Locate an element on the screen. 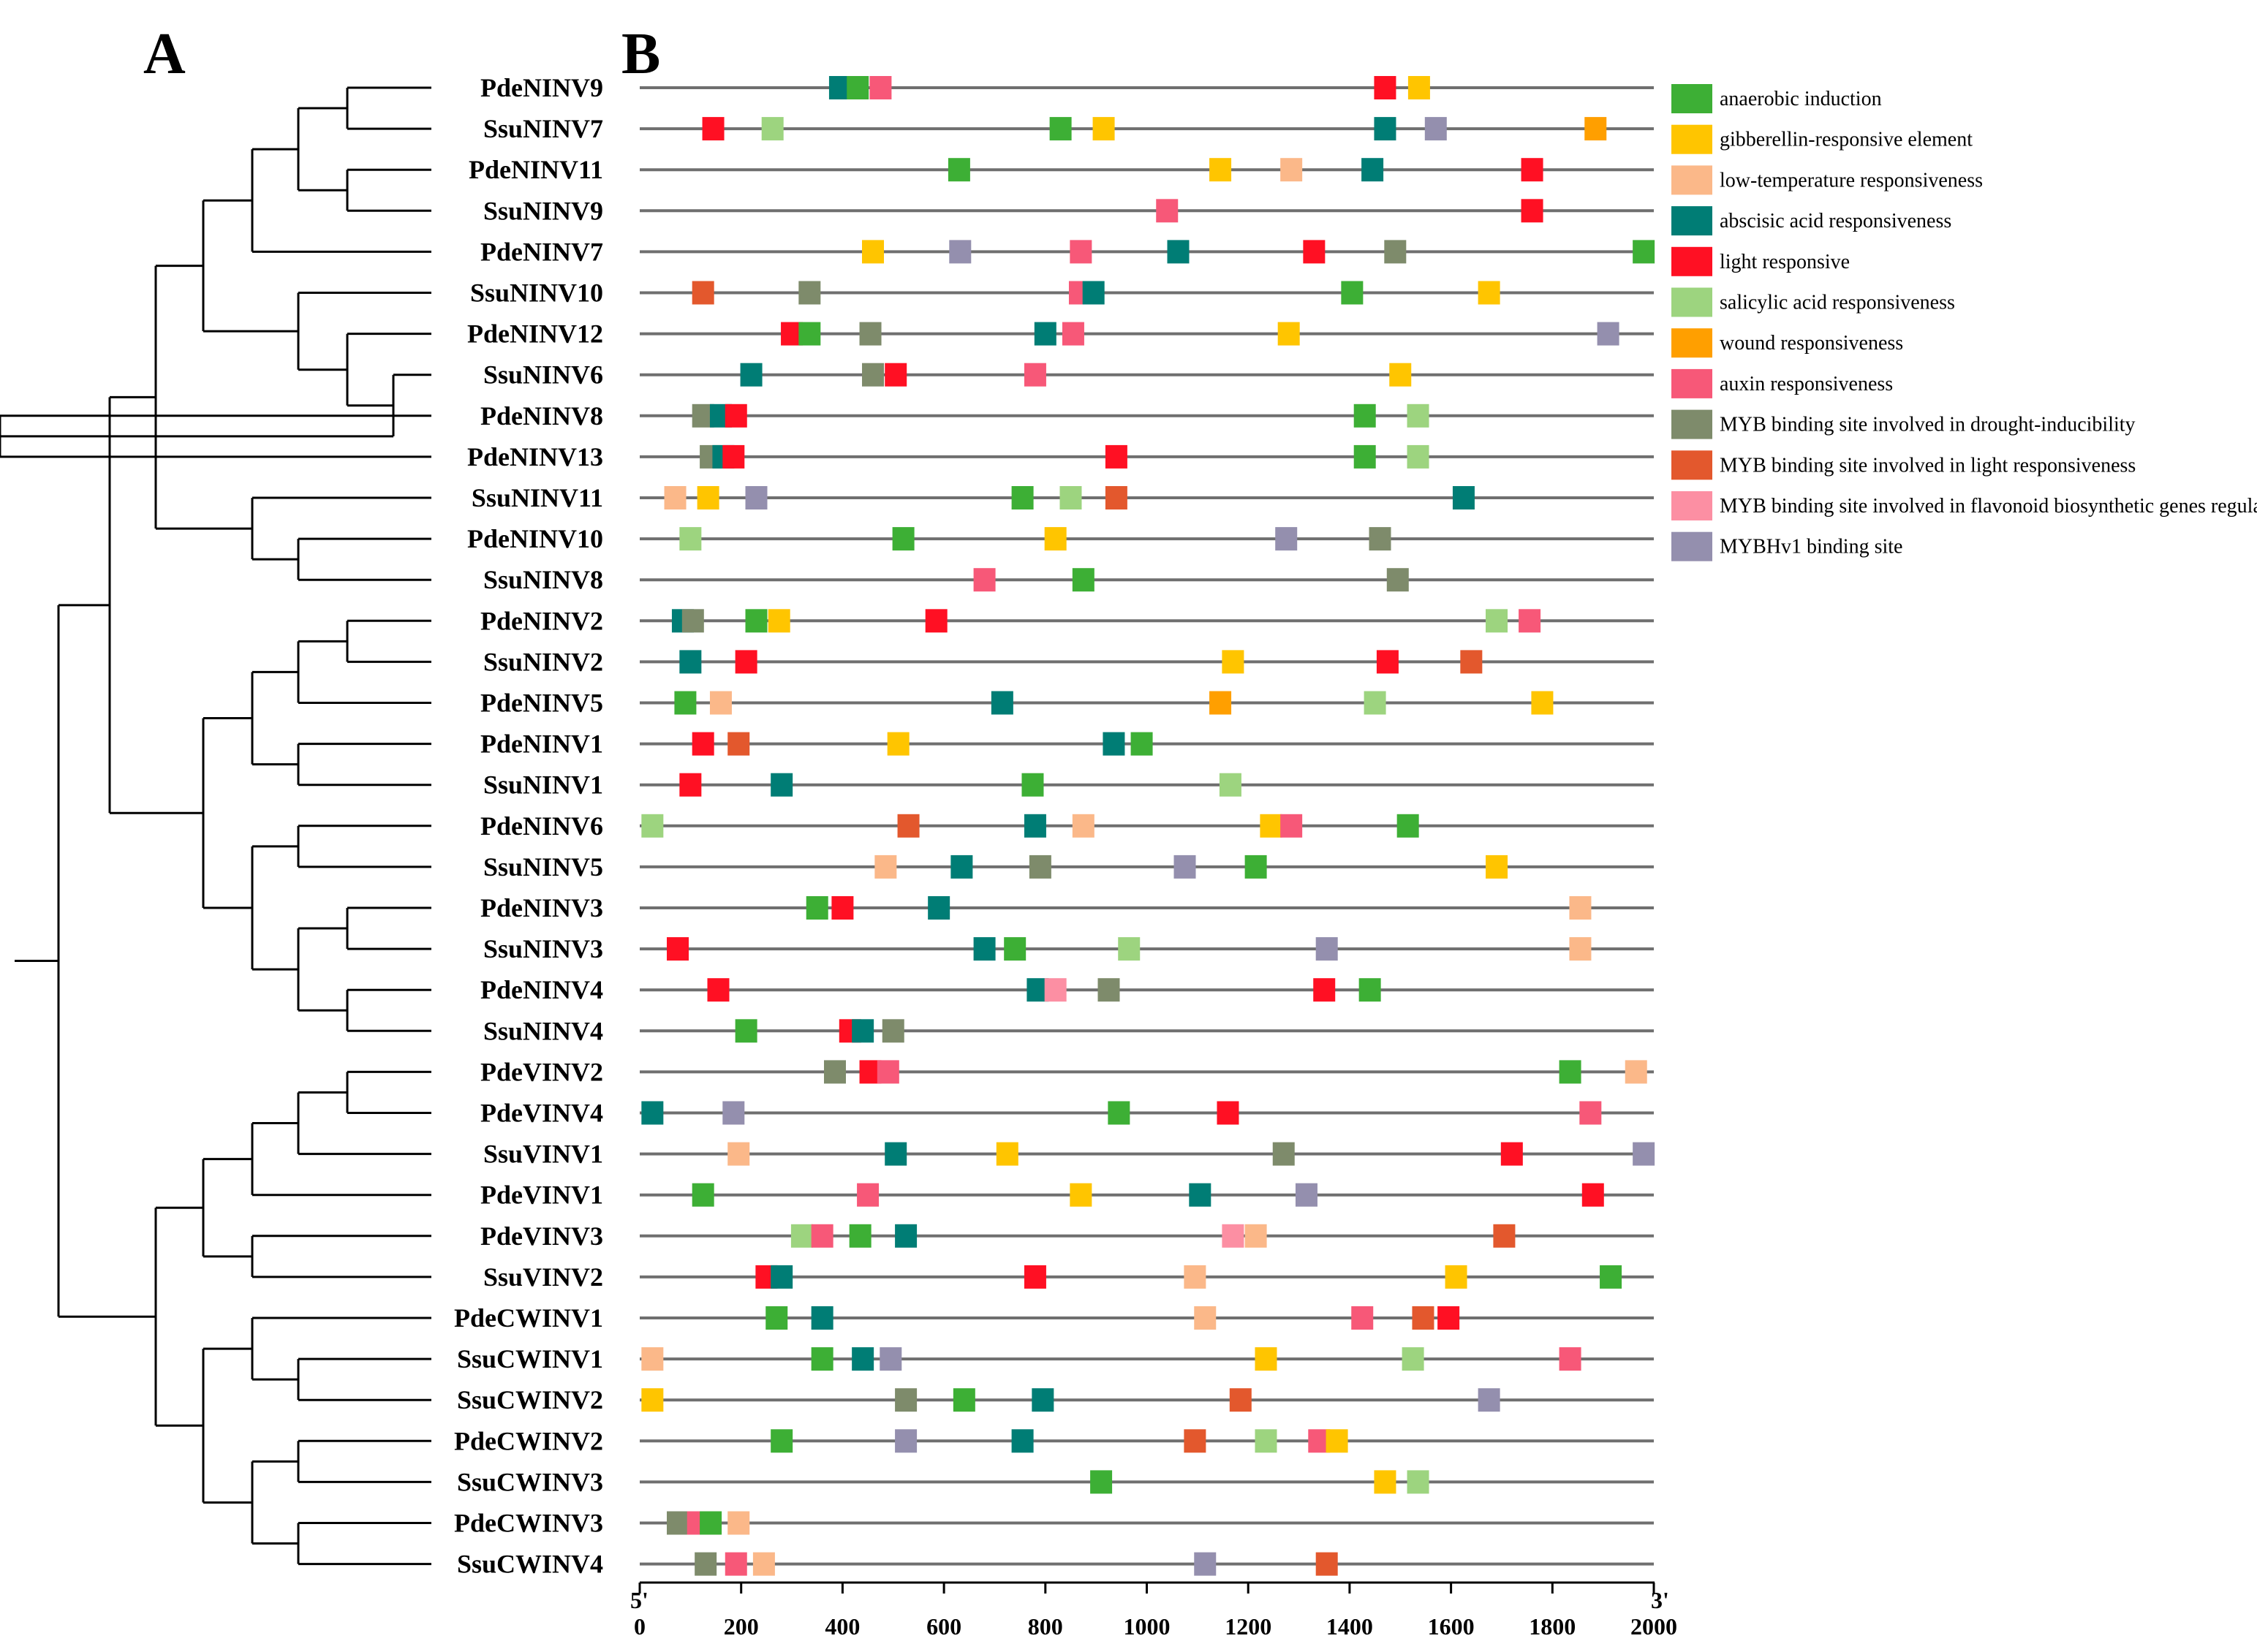 The image size is (2257, 1652). gene-label: SsuNINV1 is located at coordinates (543, 785).